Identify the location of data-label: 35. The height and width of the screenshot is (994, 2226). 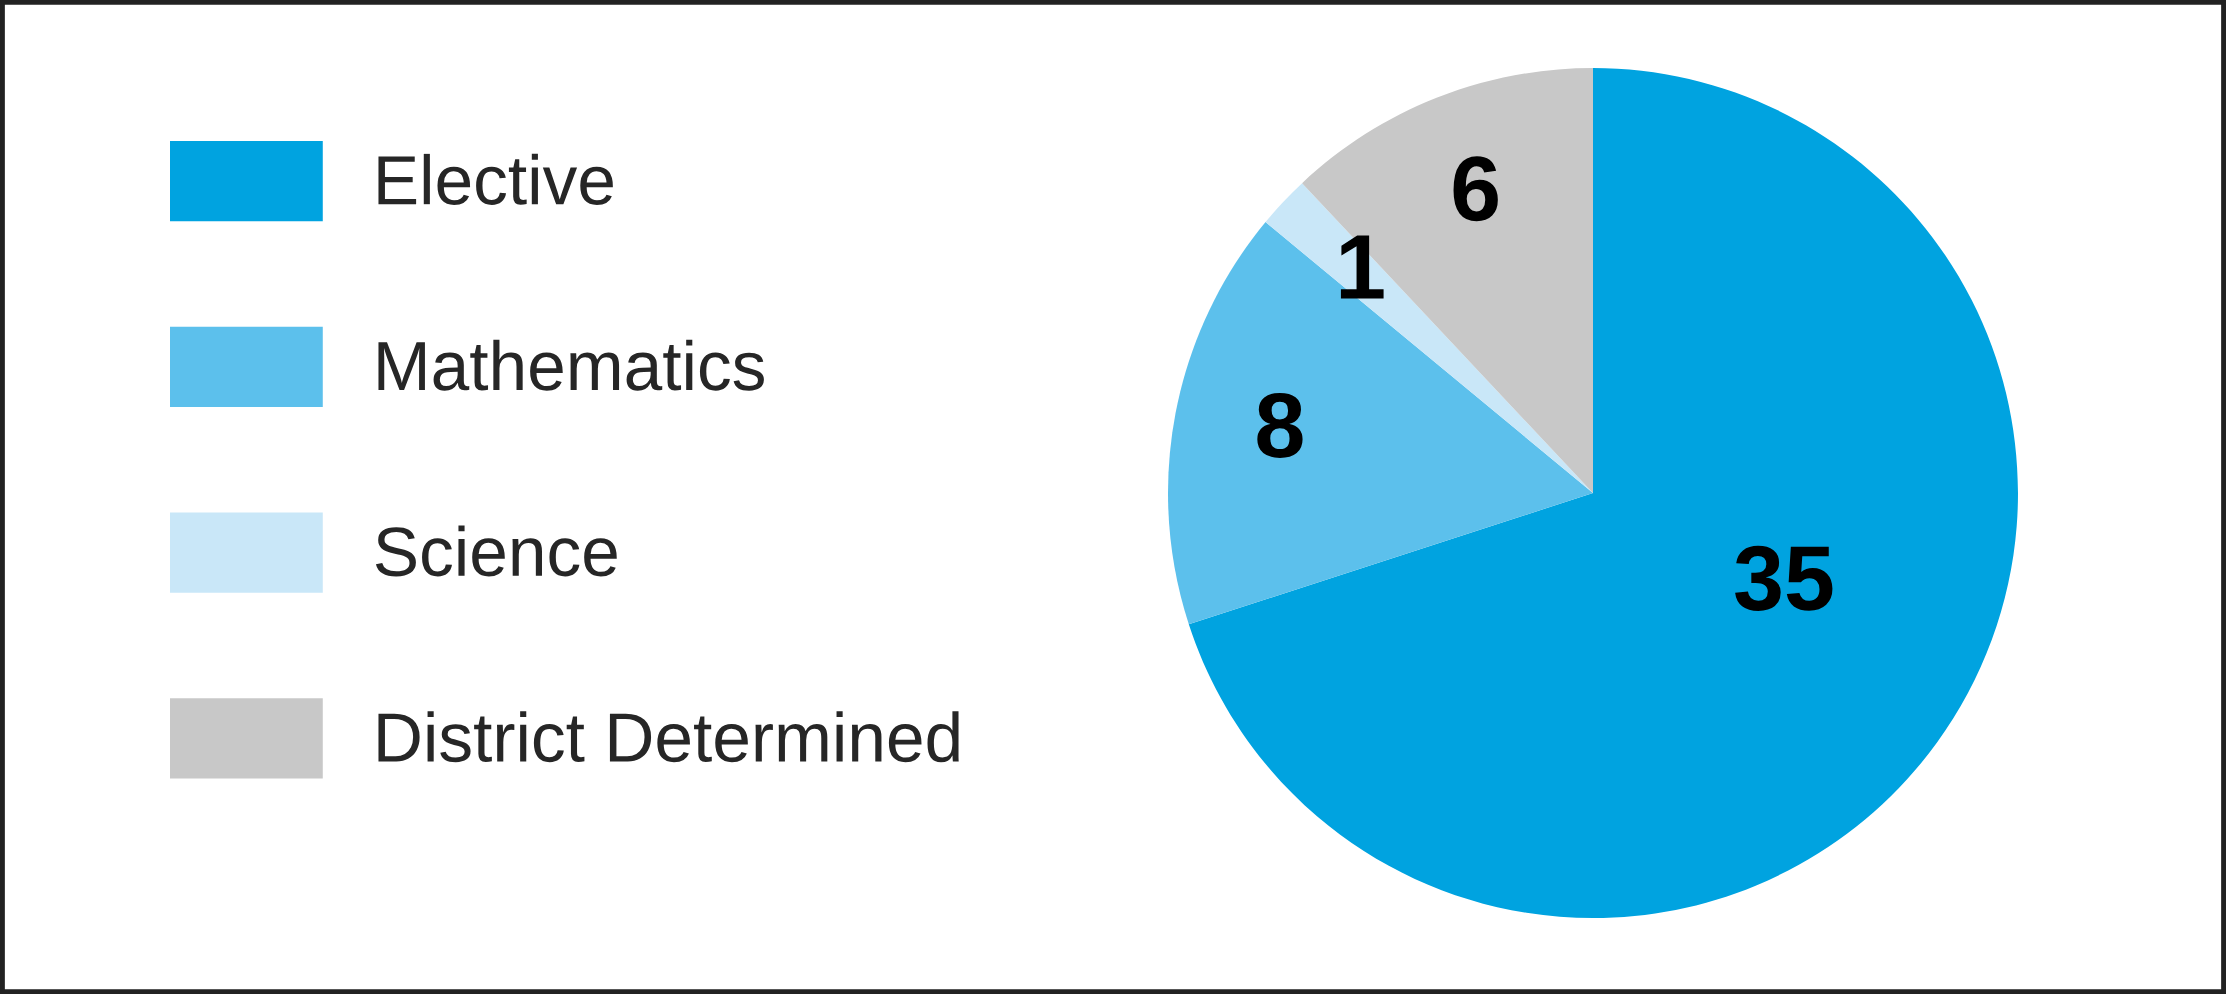
(1784, 578).